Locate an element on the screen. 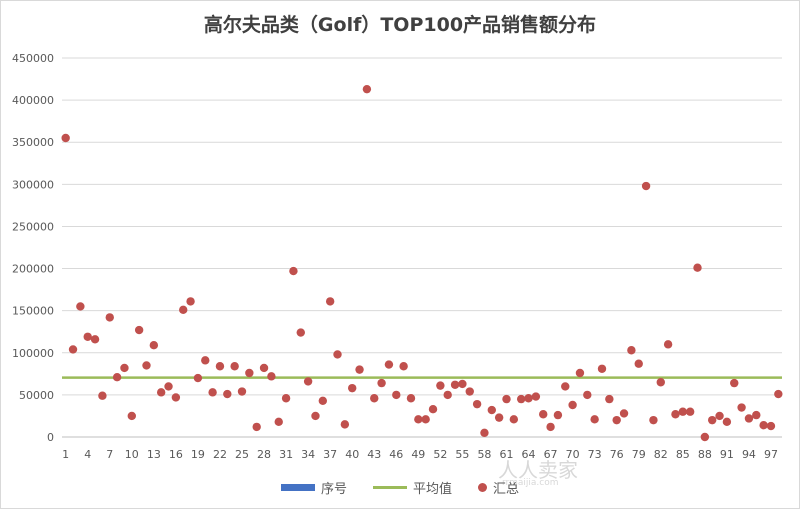 The height and width of the screenshot is (509, 800). chart-title: 高尔夫品类（Golf）TOP100产品销售额分布 is located at coordinates (400, 25).